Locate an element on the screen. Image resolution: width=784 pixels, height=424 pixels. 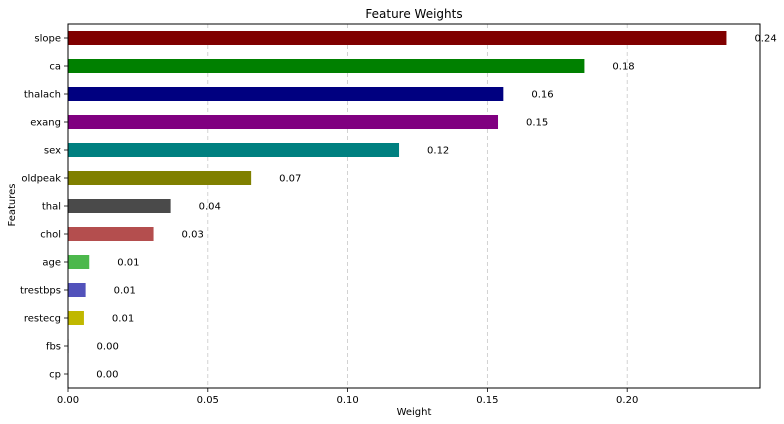
value-label-trestbps: 0.01 is located at coordinates (125, 291).